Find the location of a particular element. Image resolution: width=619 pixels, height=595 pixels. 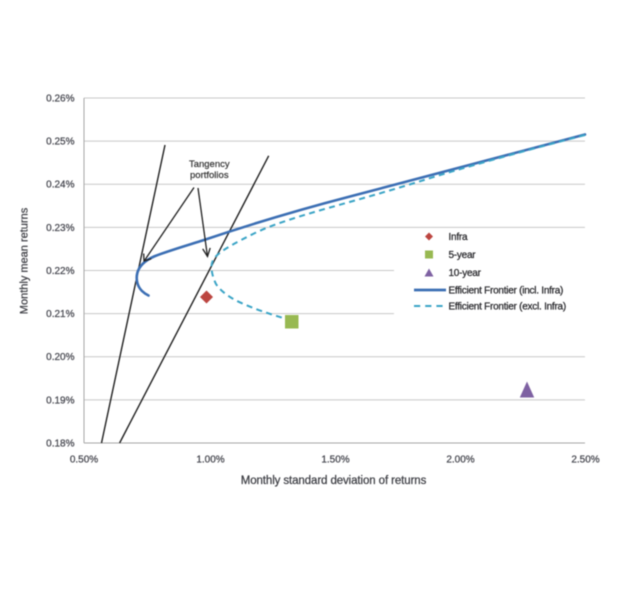

svg-text: 0.50% is located at coordinates (84, 459).